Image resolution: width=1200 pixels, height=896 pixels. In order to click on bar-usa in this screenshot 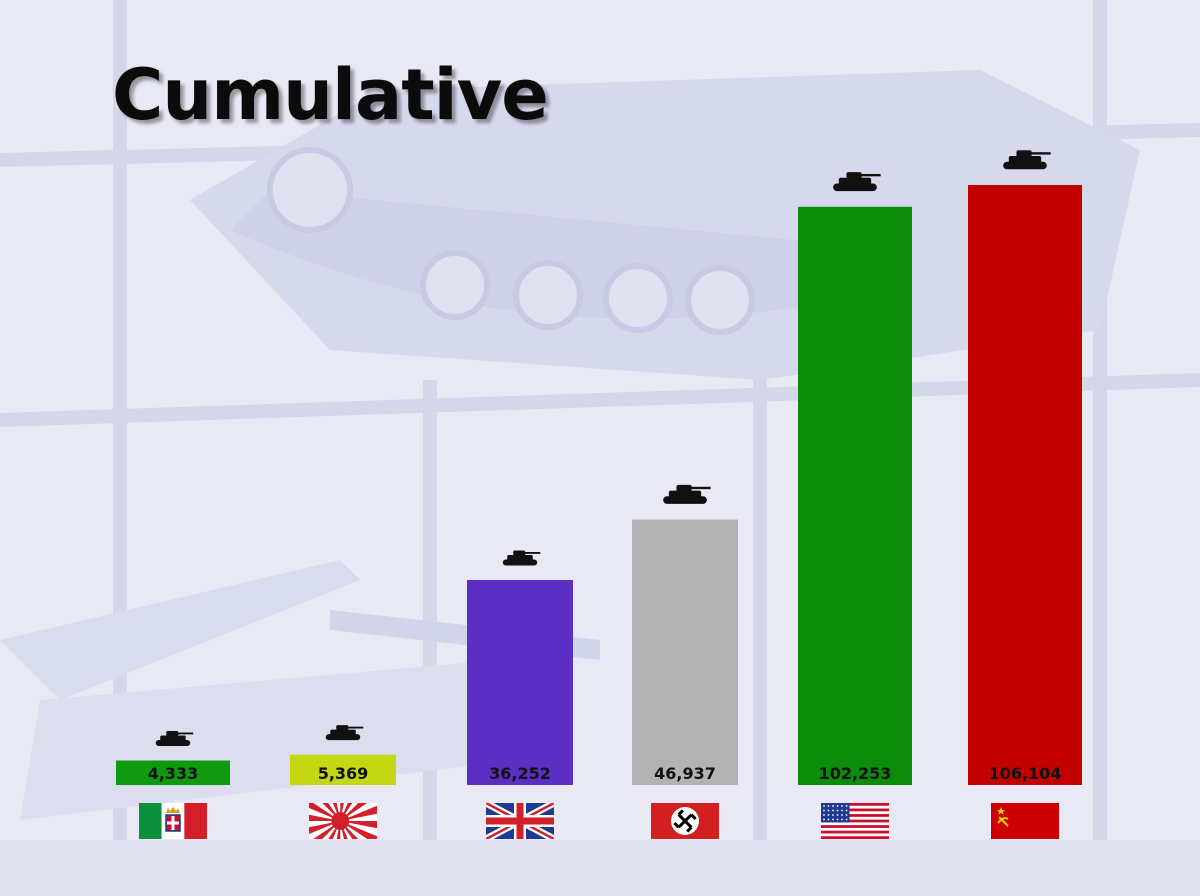, I will do `click(855, 496)`.